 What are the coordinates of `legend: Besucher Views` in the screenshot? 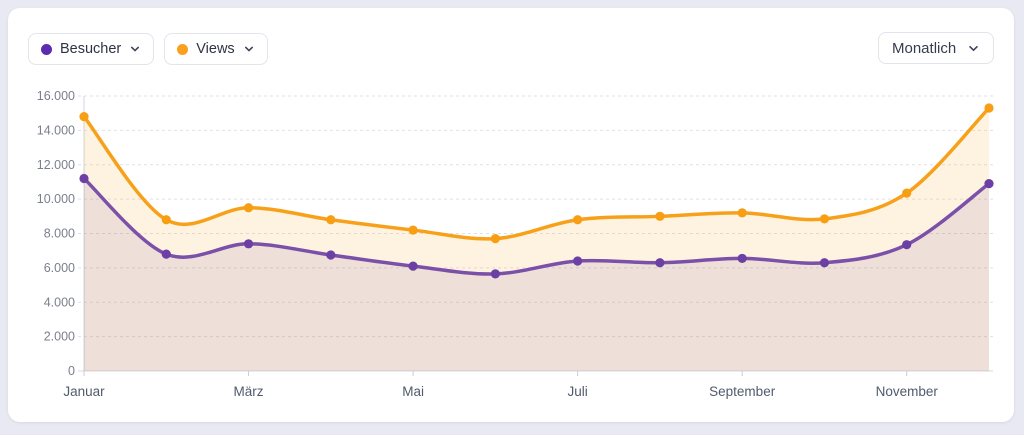 It's located at (148, 49).